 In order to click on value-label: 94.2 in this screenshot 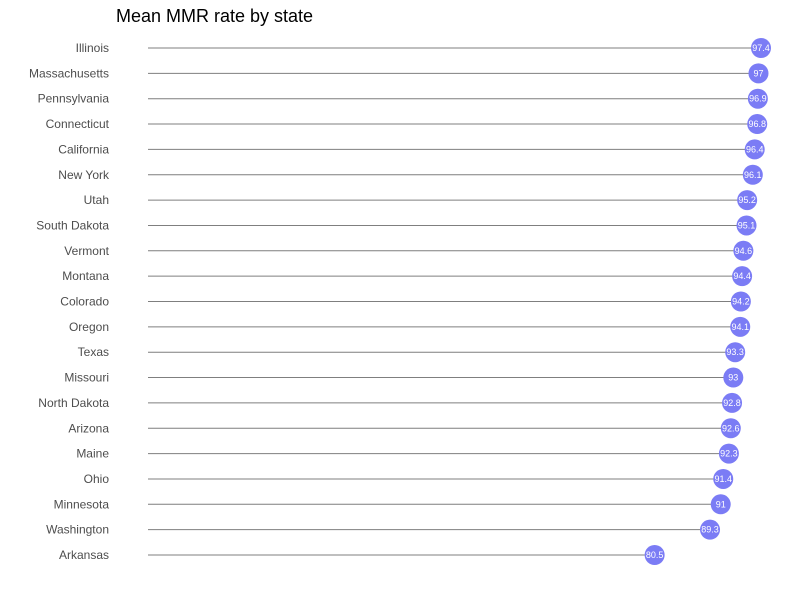, I will do `click(741, 302)`.